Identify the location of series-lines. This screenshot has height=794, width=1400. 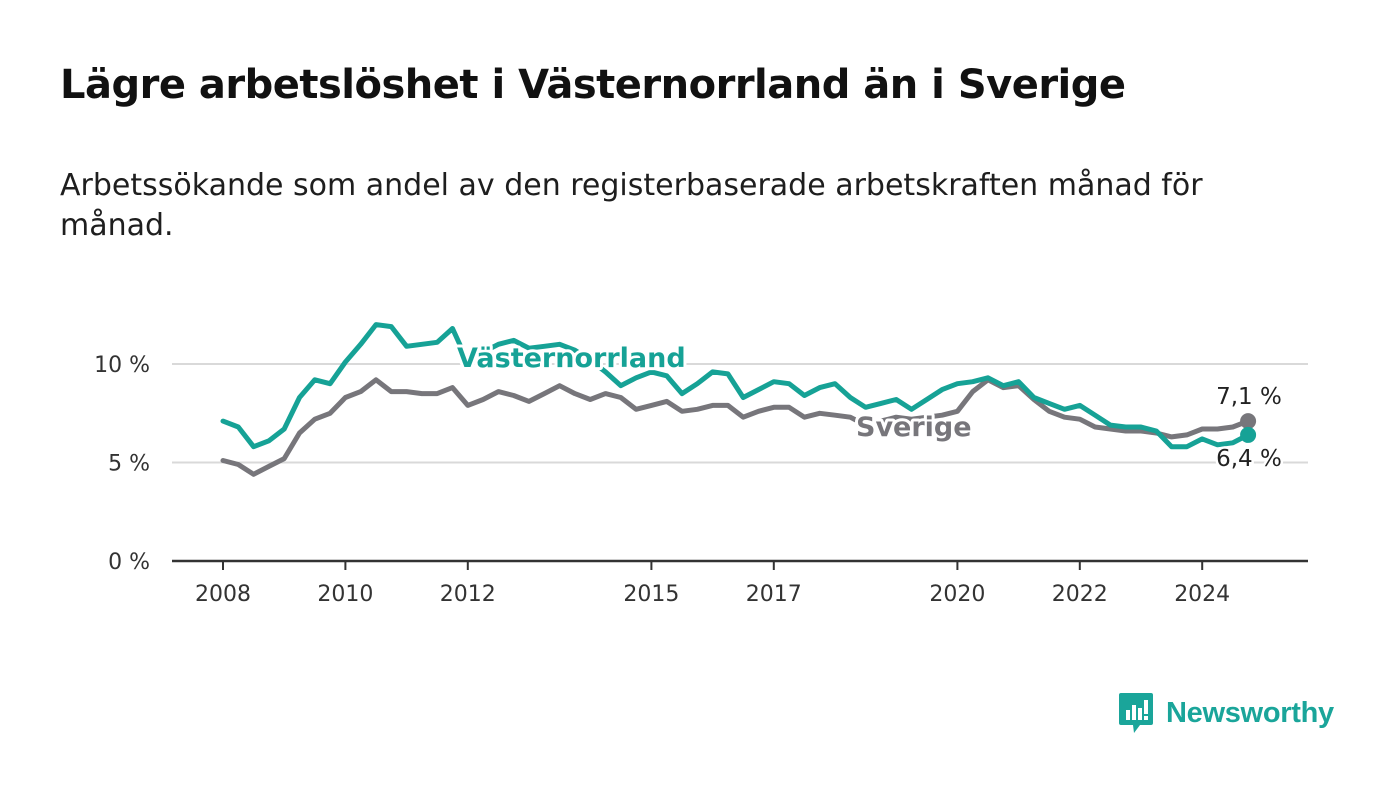
(735, 399).